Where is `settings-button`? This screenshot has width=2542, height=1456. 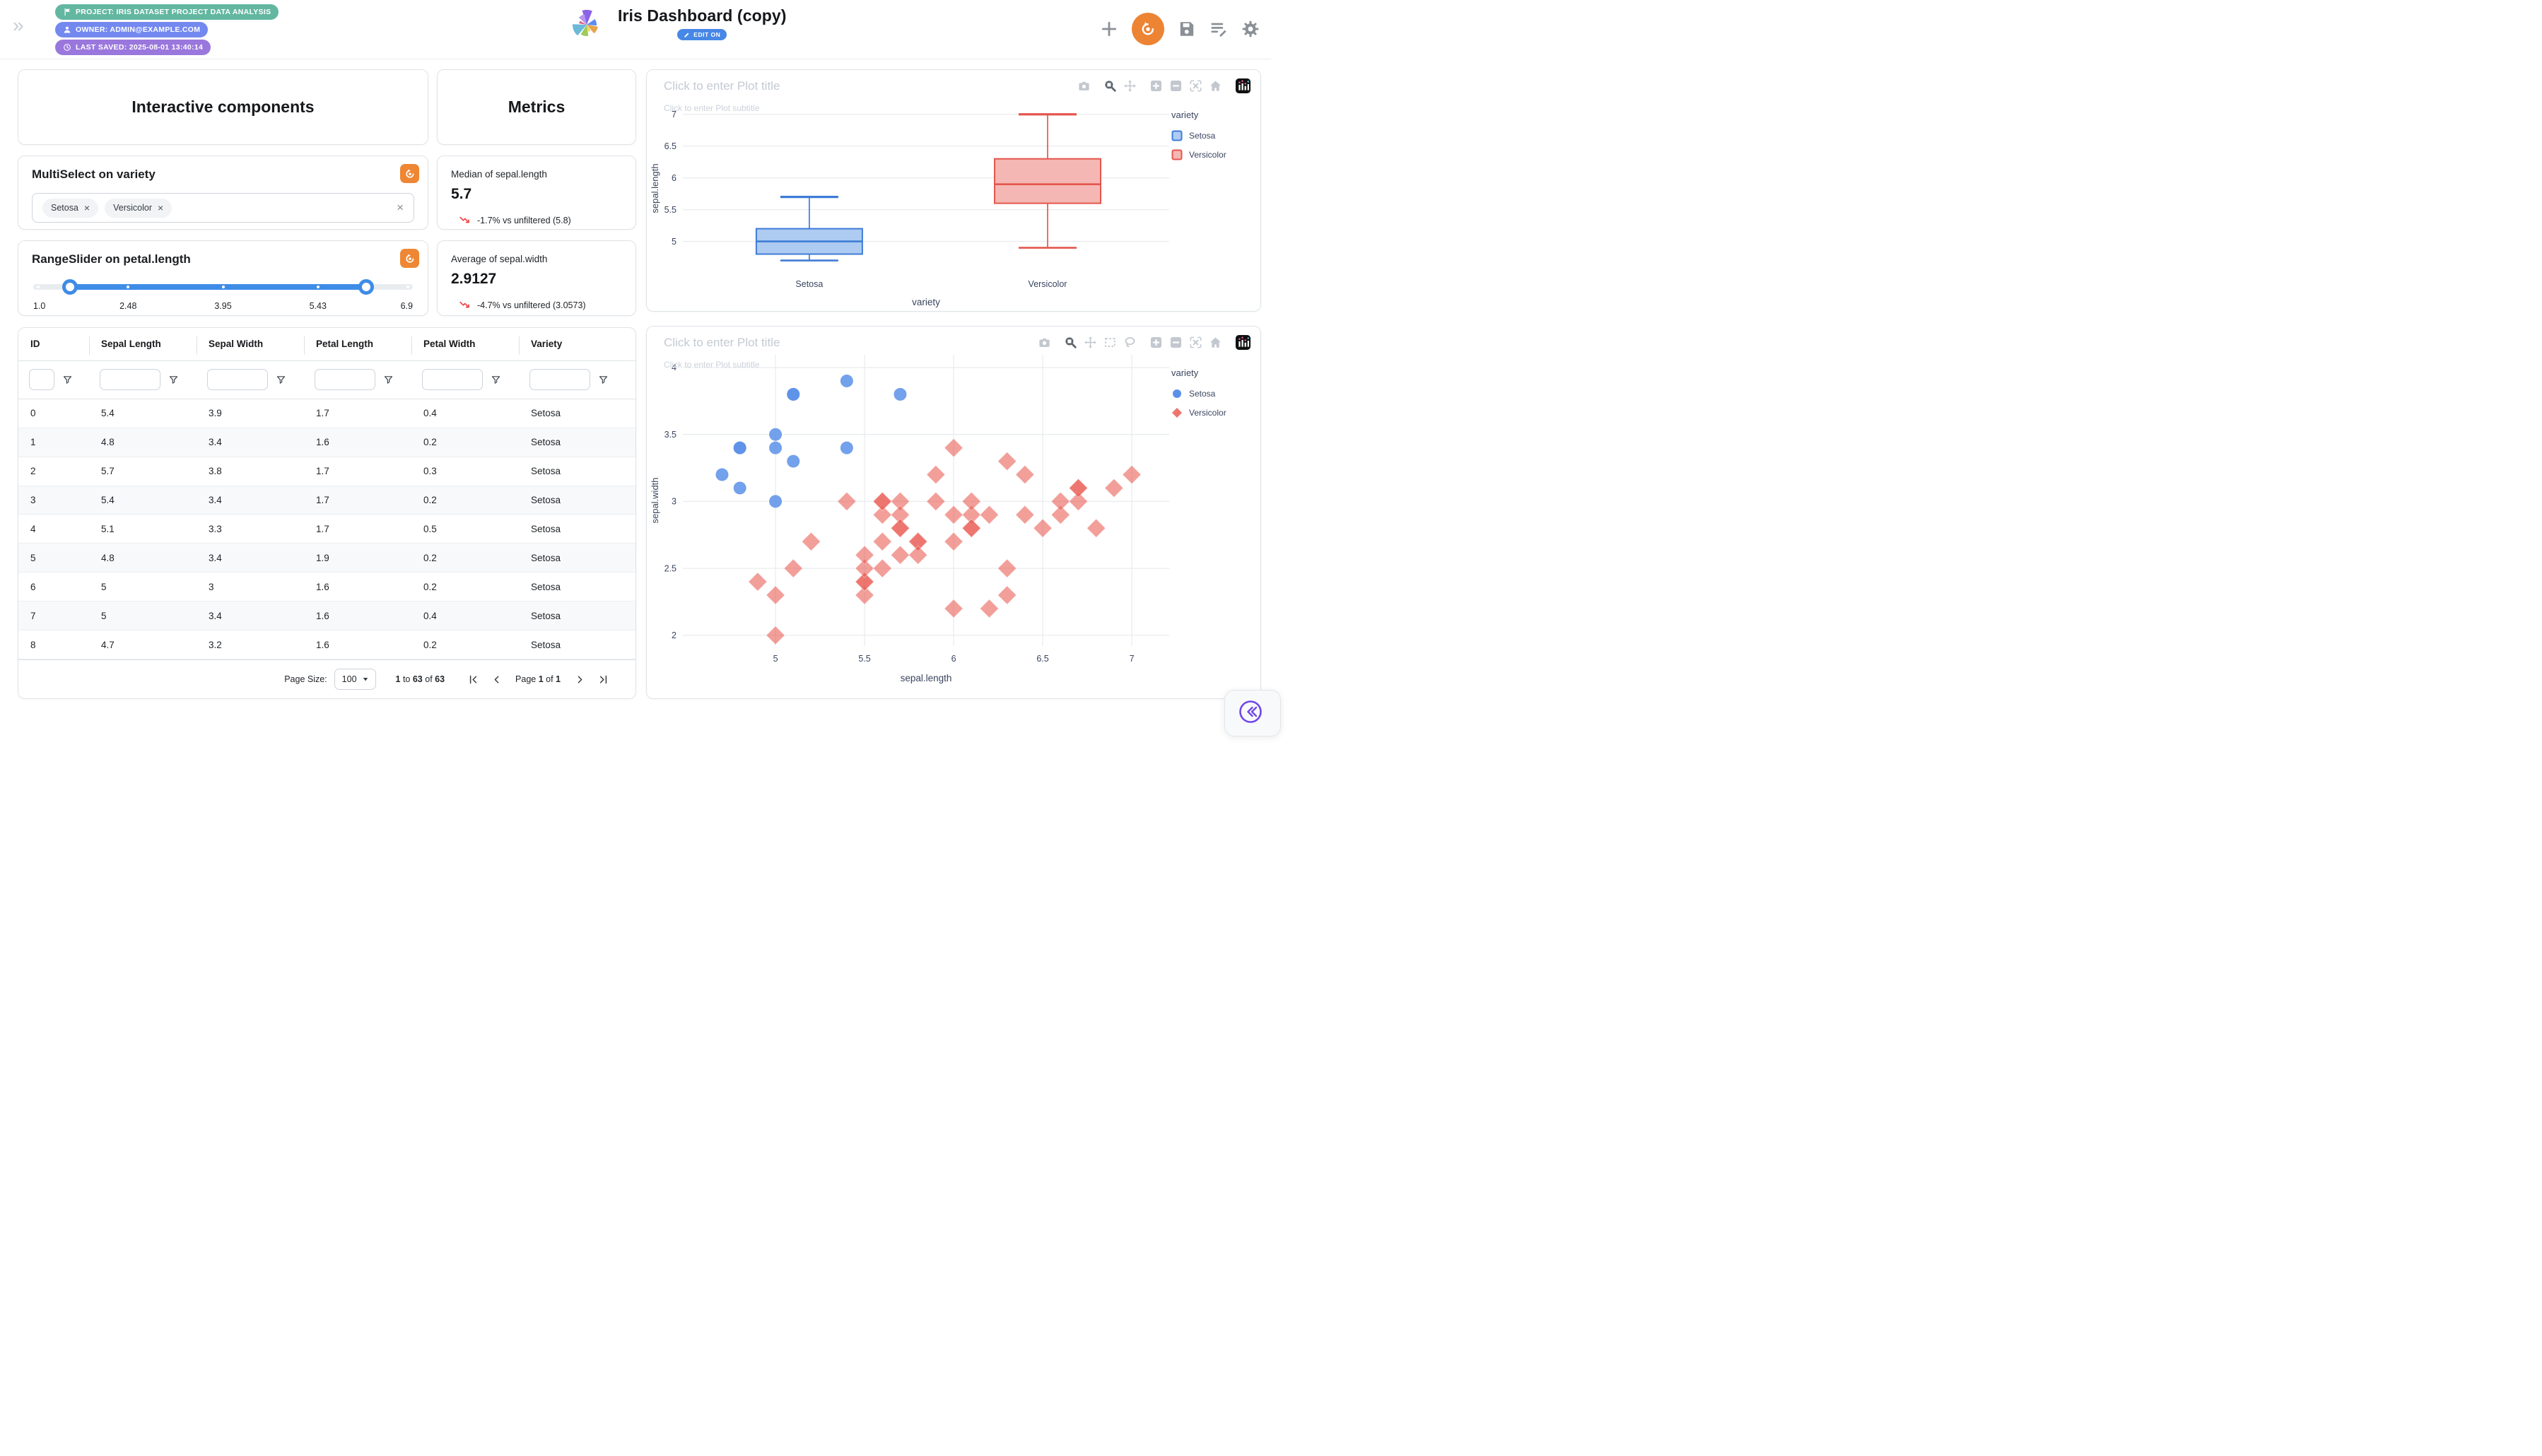 settings-button is located at coordinates (1250, 29).